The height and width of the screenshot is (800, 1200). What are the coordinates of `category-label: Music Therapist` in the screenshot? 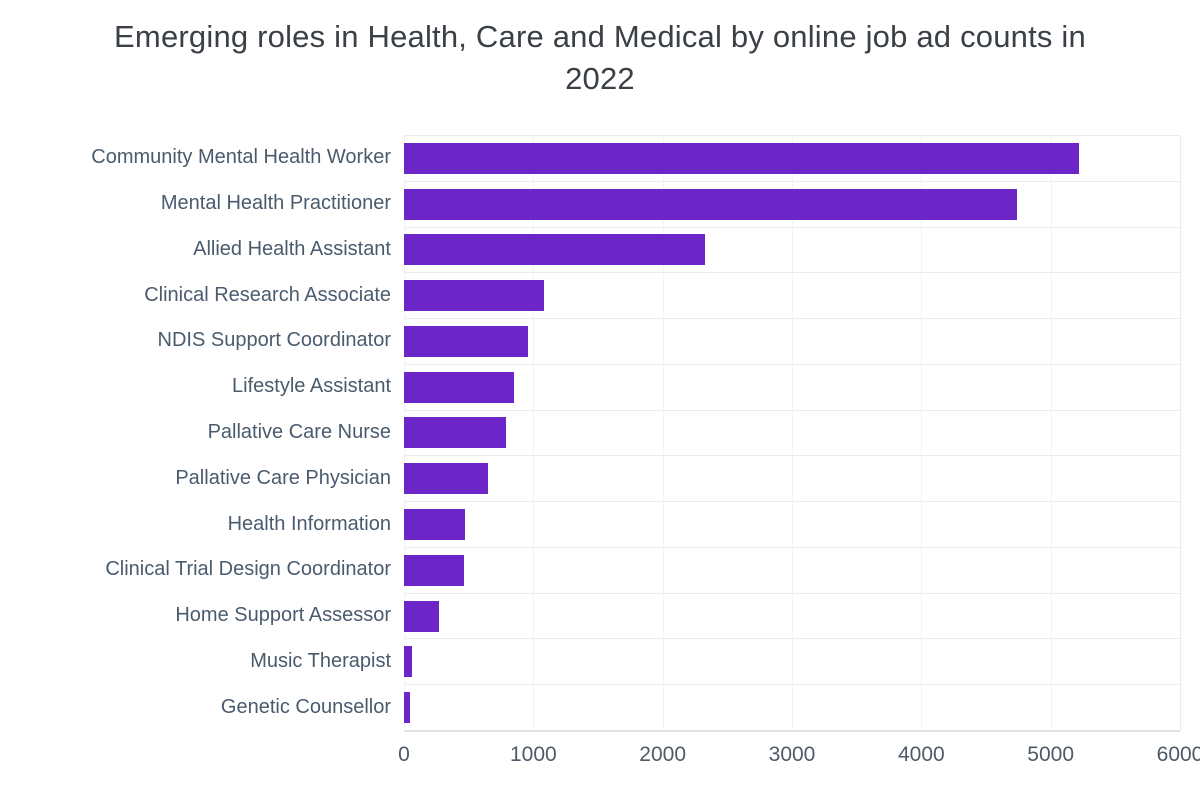 It's located at (320, 660).